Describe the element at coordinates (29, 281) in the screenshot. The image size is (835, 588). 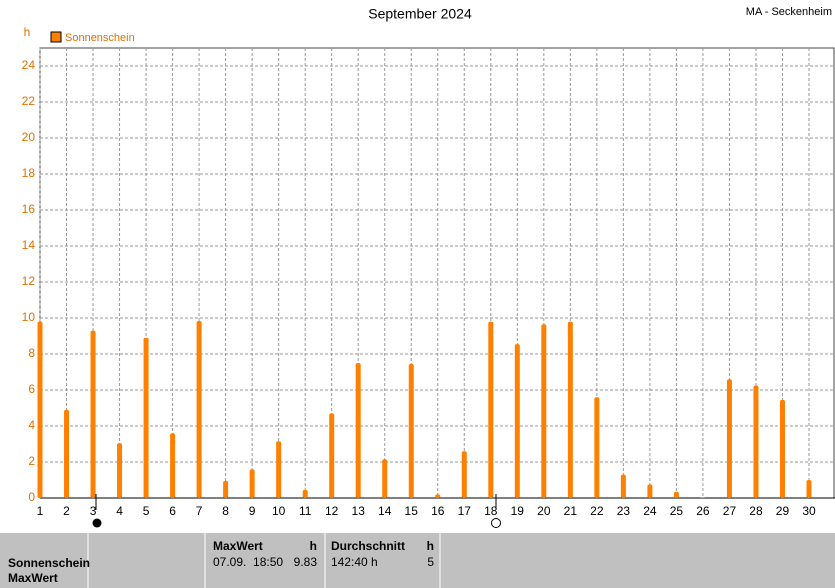
I see `y-tick-label: 12` at that location.